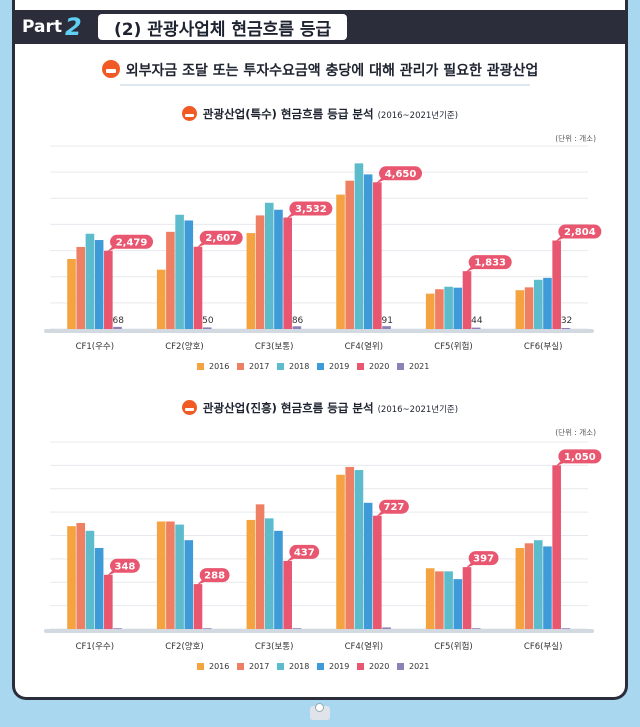 The image size is (640, 727). What do you see at coordinates (240, 666) in the screenshot?
I see `legend-swatch-2017` at bounding box center [240, 666].